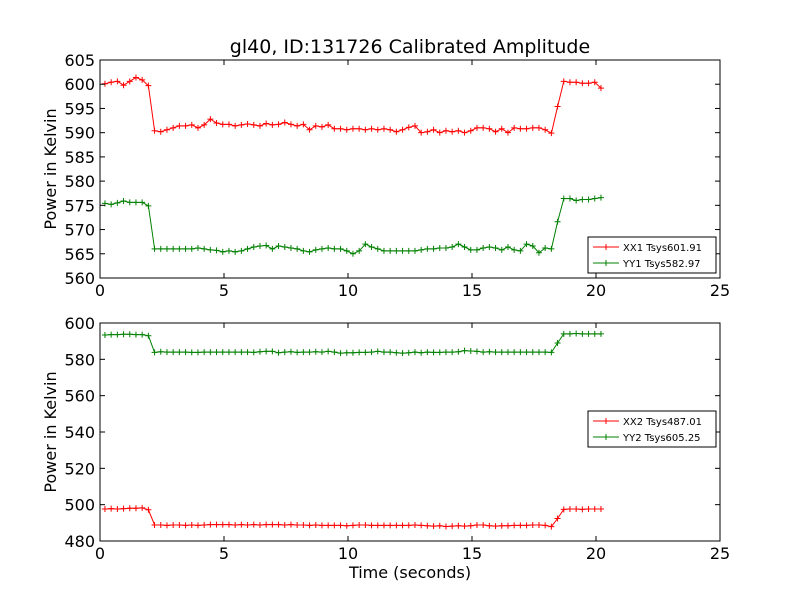 Image resolution: width=800 pixels, height=600 pixels. I want to click on y-tick-label: 575, so click(79, 205).